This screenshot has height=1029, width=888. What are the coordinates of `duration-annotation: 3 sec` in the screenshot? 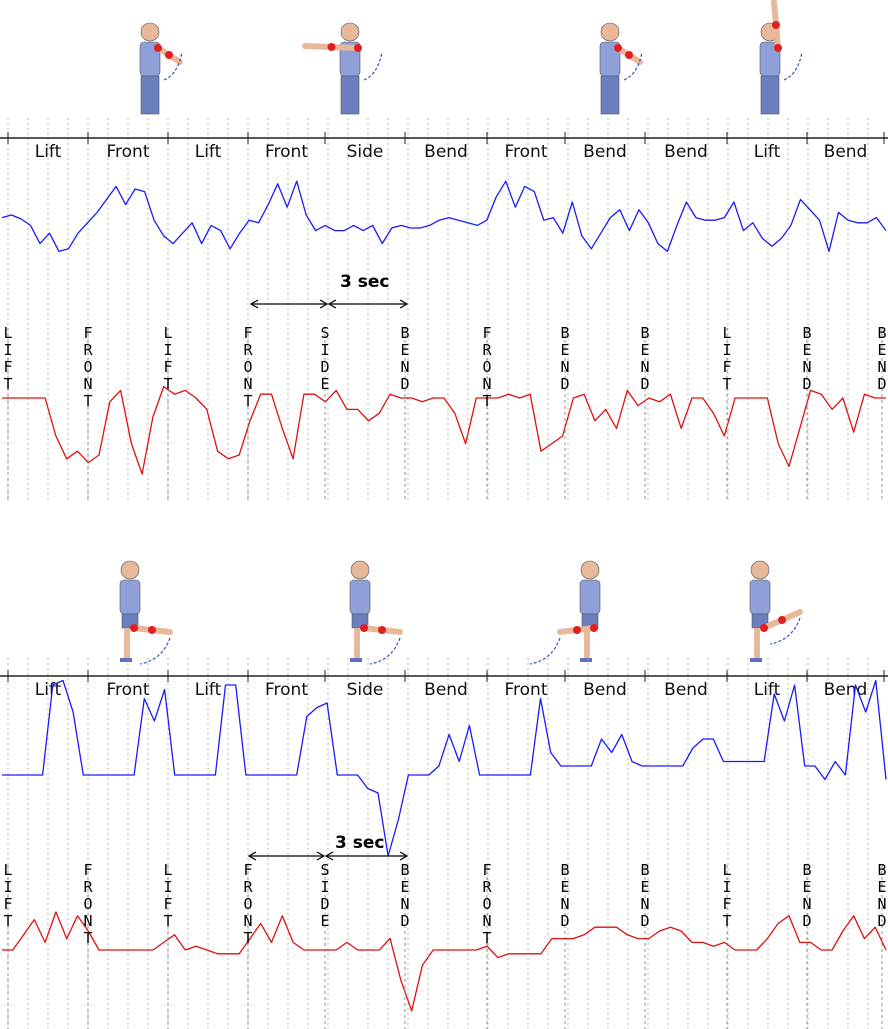 It's located at (329, 290).